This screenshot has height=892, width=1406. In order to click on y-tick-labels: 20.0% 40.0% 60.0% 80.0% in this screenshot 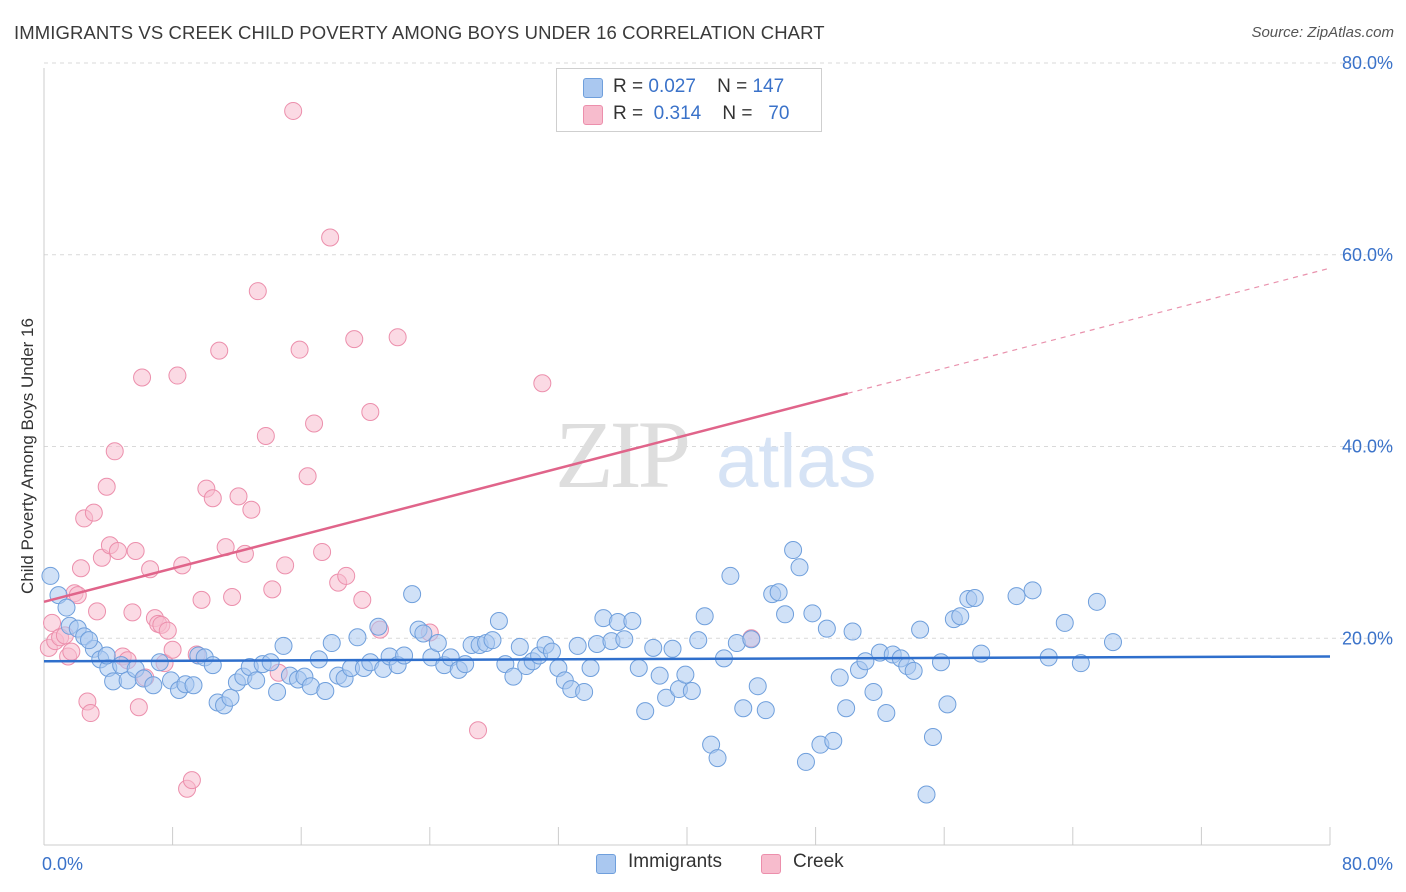, I will do `click(1367, 350)`.